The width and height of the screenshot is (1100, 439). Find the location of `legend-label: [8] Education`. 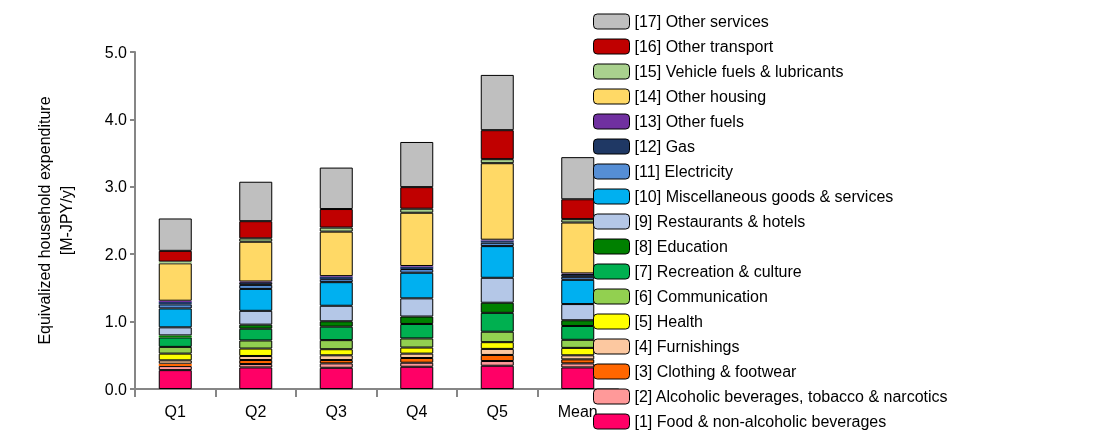

legend-label: [8] Education is located at coordinates (681, 246).